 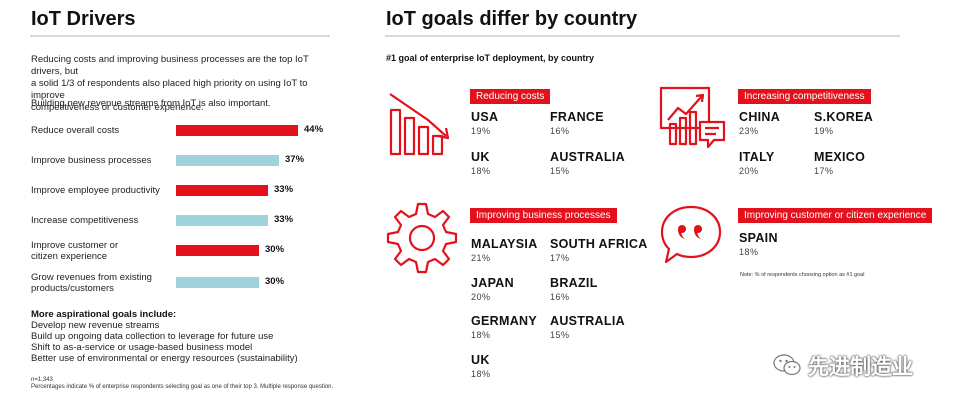 What do you see at coordinates (787, 365) in the screenshot?
I see `wechat-logo-icon` at bounding box center [787, 365].